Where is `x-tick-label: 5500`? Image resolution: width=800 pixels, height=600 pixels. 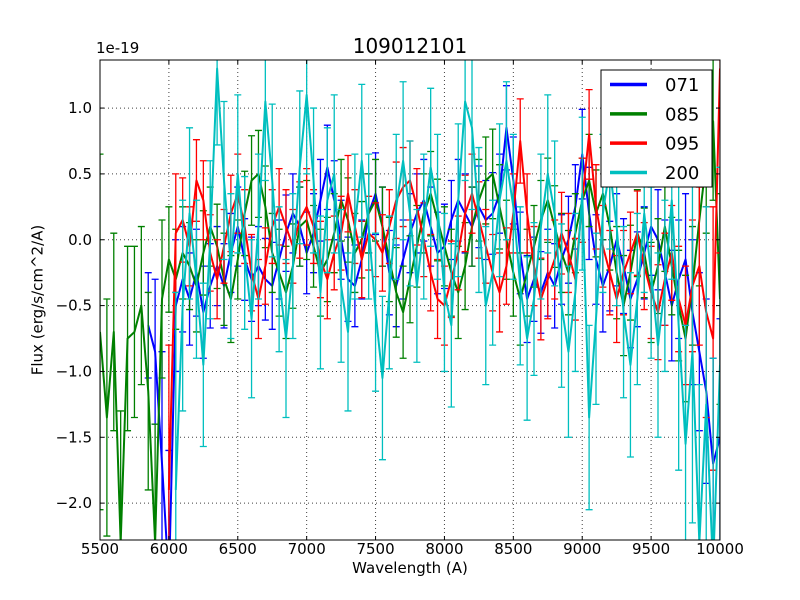 x-tick-label: 5500 is located at coordinates (100, 549).